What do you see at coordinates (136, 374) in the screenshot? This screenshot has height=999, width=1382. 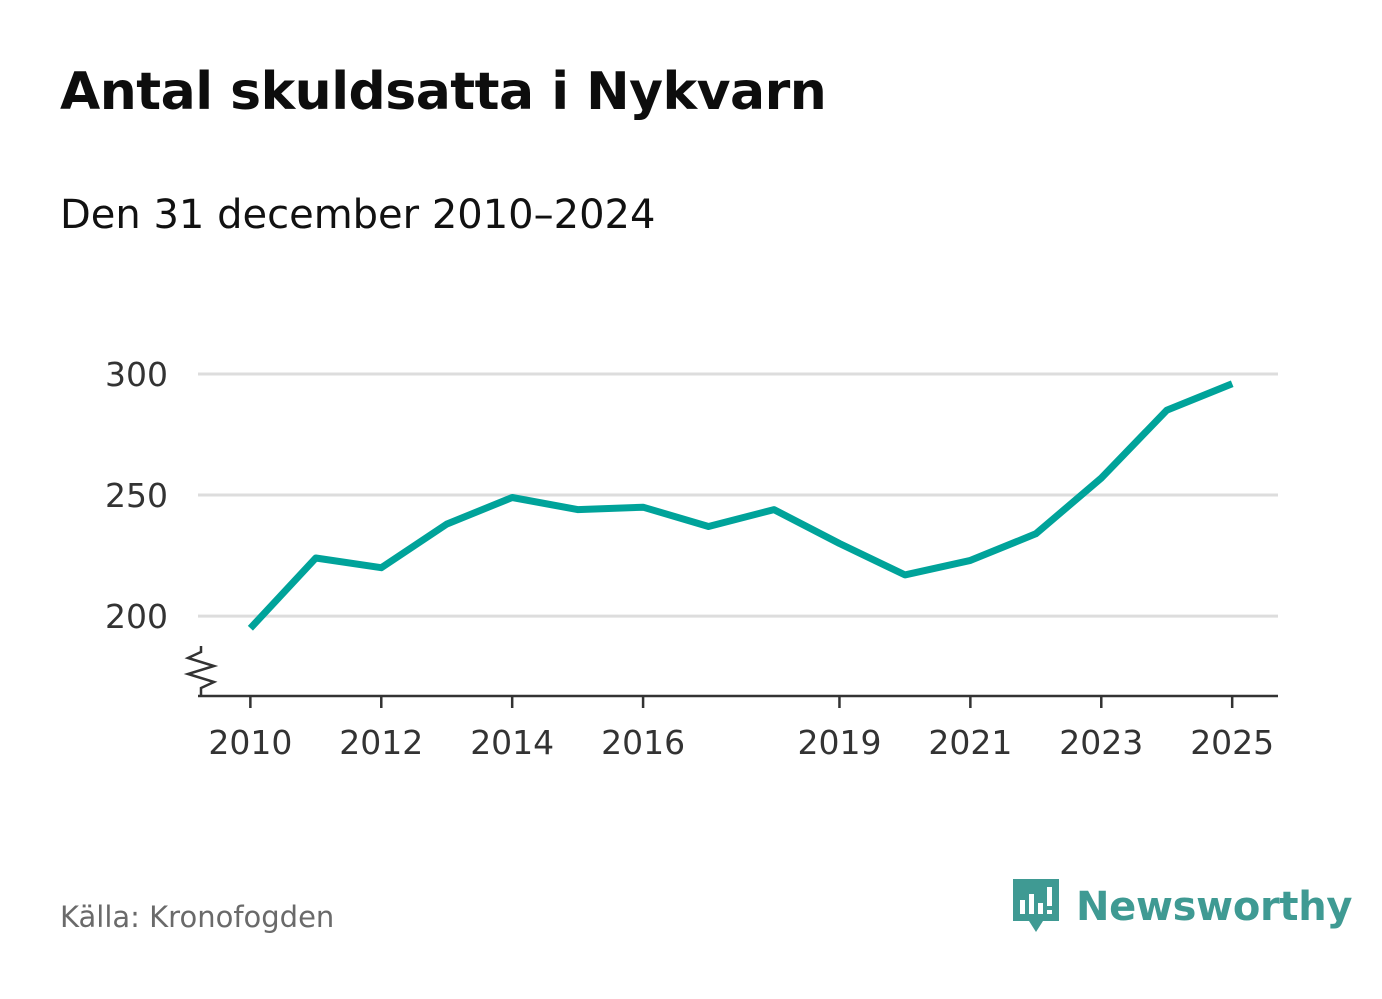 I see `y-tick-label: 300` at bounding box center [136, 374].